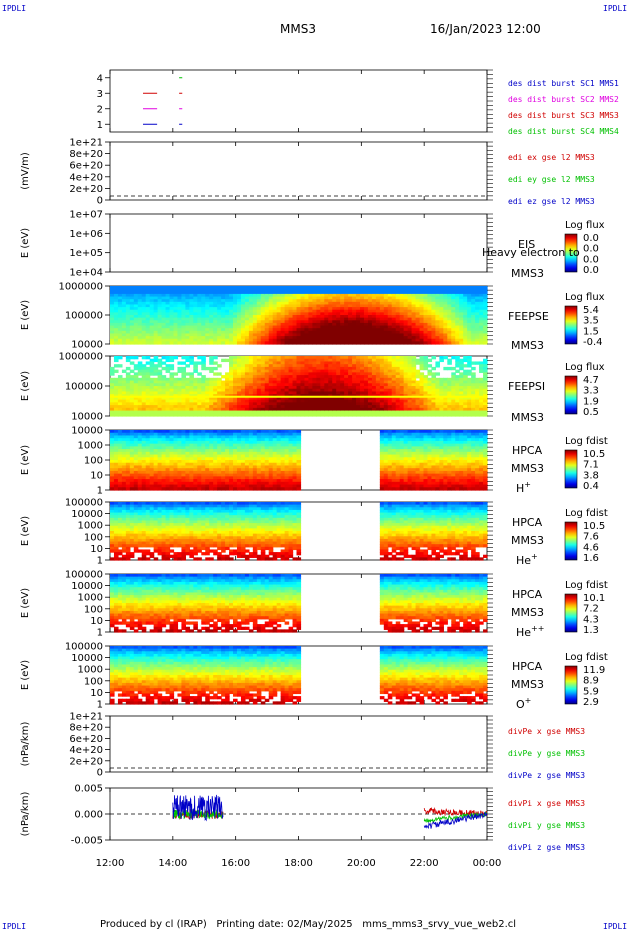  I want to click on lines-divpi, so click(299, 811).